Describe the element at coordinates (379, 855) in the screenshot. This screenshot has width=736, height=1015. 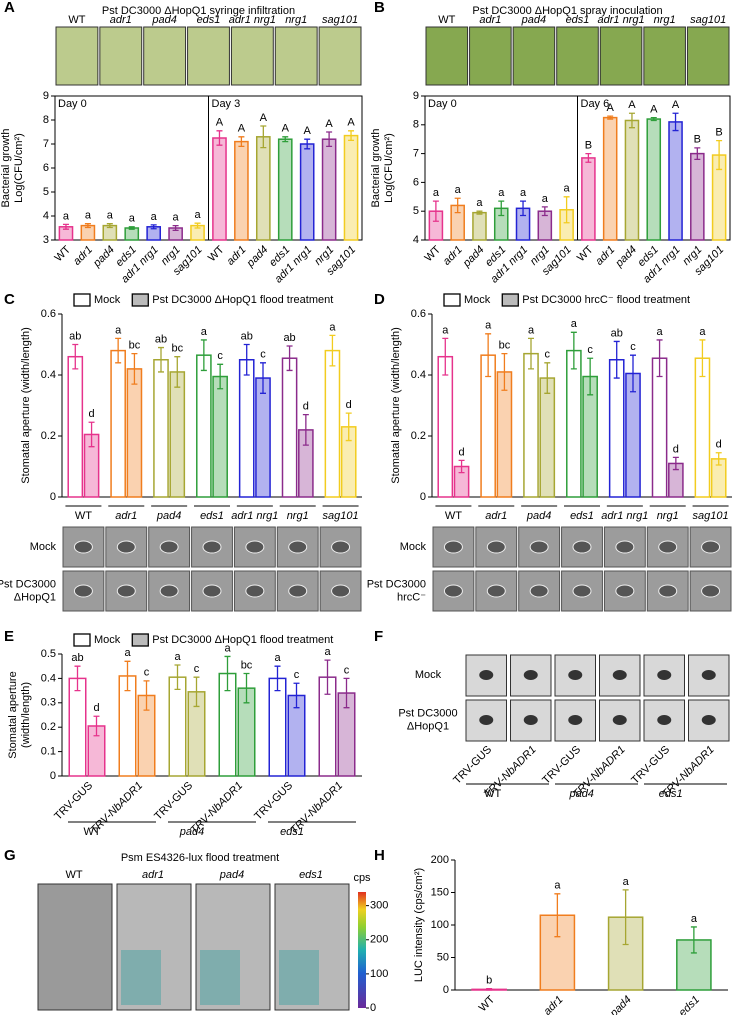
I see `panel-label: H` at that location.